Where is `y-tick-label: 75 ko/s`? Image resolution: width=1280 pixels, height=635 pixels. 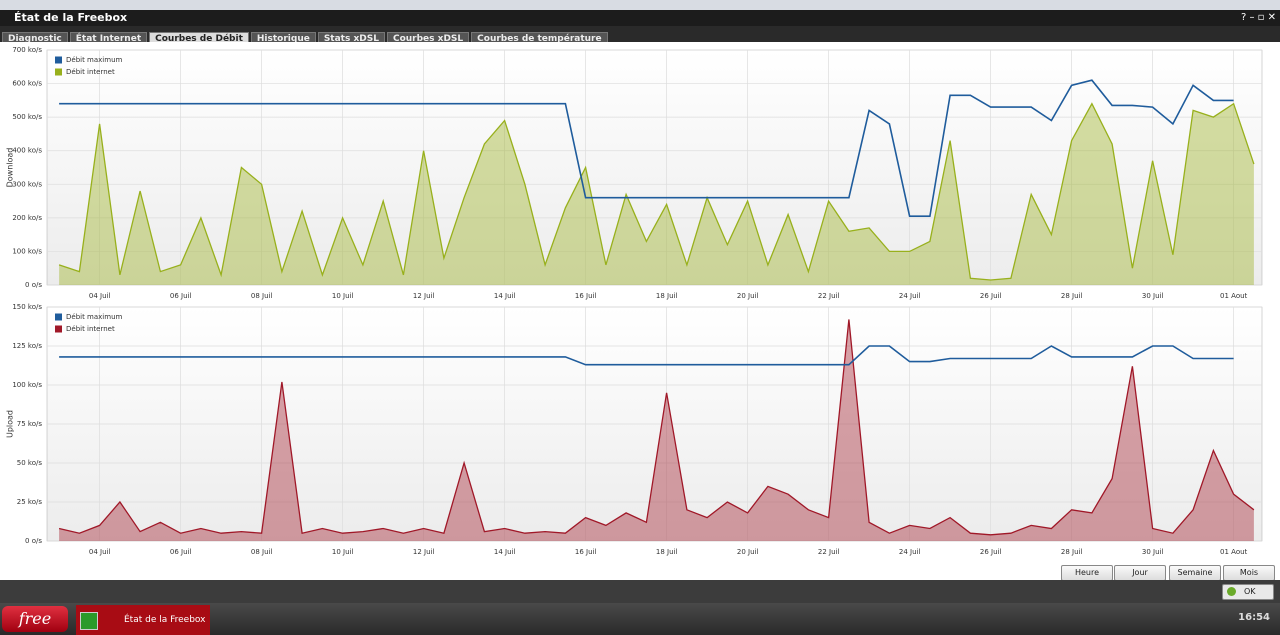 y-tick-label: 75 ko/s is located at coordinates (30, 424).